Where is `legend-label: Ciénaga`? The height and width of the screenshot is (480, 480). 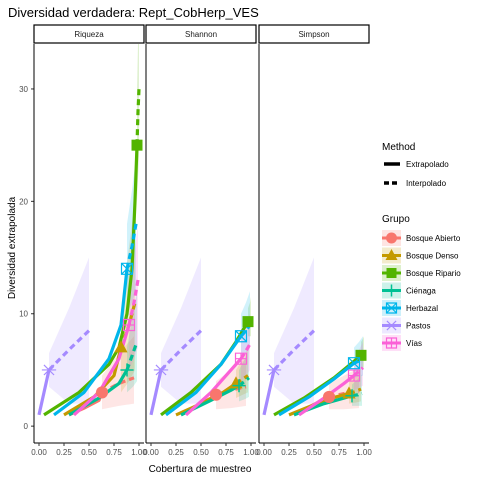 legend-label: Ciénaga is located at coordinates (421, 291).